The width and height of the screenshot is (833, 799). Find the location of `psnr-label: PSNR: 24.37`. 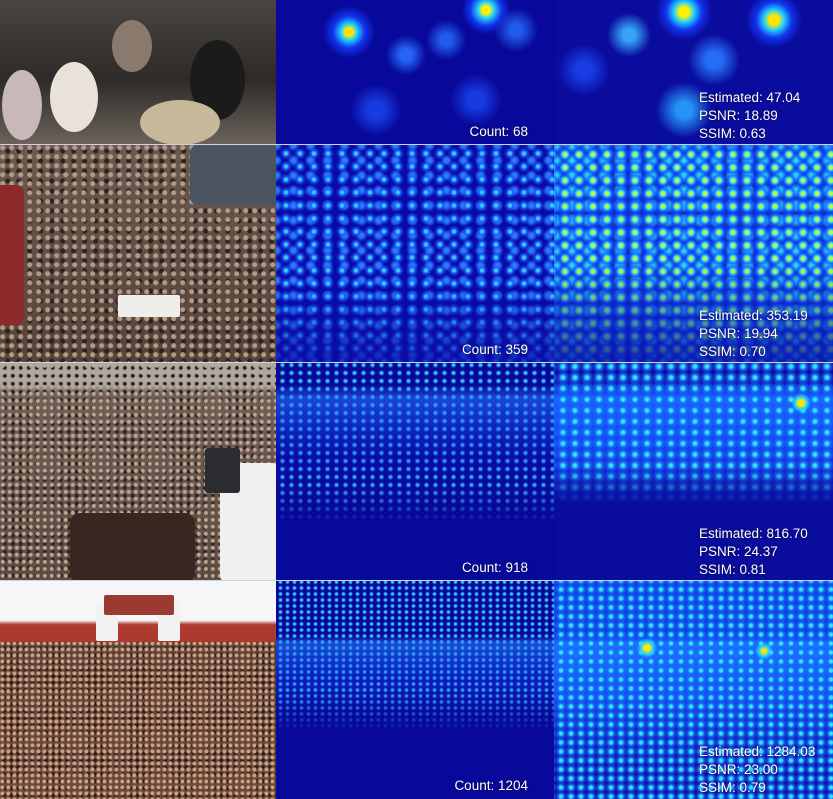

psnr-label: PSNR: 24.37 is located at coordinates (738, 551).